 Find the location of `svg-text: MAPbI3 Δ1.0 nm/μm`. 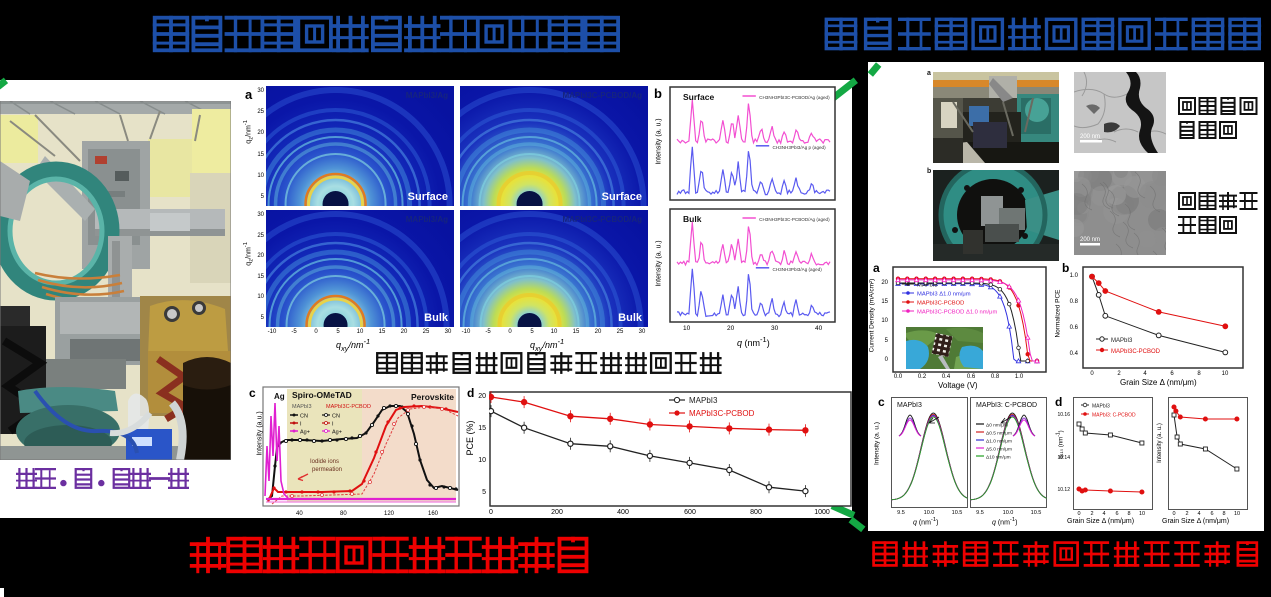

svg-text: MAPbI3 Δ1.0 nm/μm is located at coordinates (944, 295).